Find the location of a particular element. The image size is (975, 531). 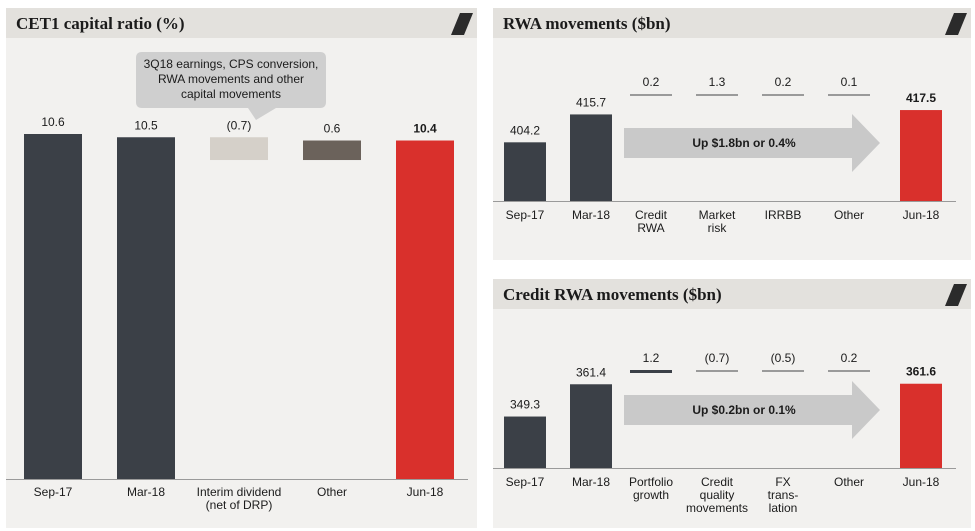

data-label: 10.6 is located at coordinates (53, 122).